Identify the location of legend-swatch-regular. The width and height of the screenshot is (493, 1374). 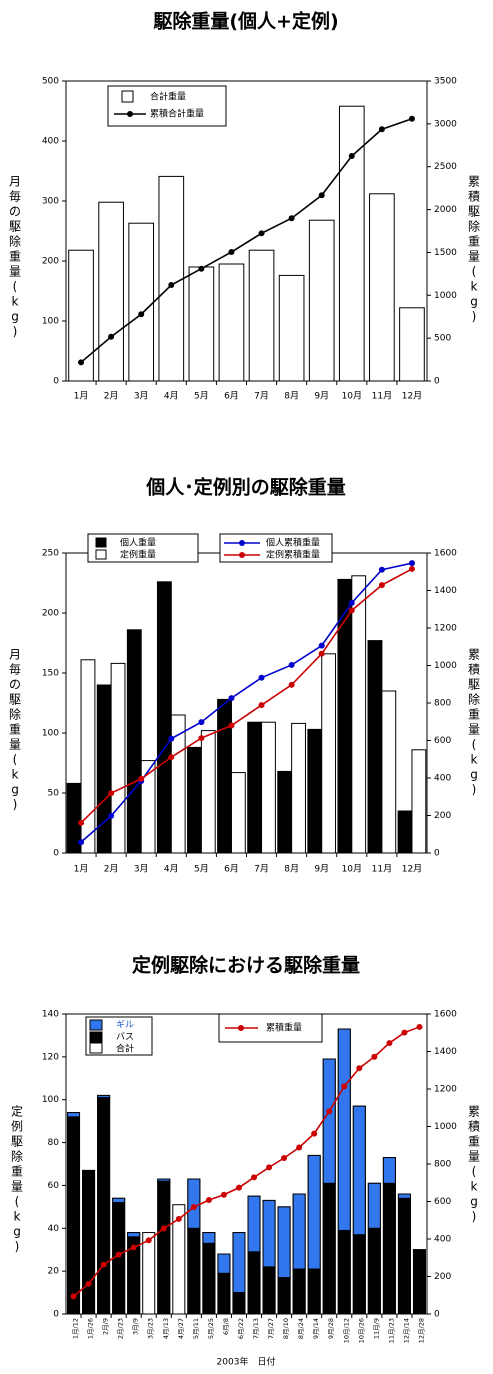
(101, 554).